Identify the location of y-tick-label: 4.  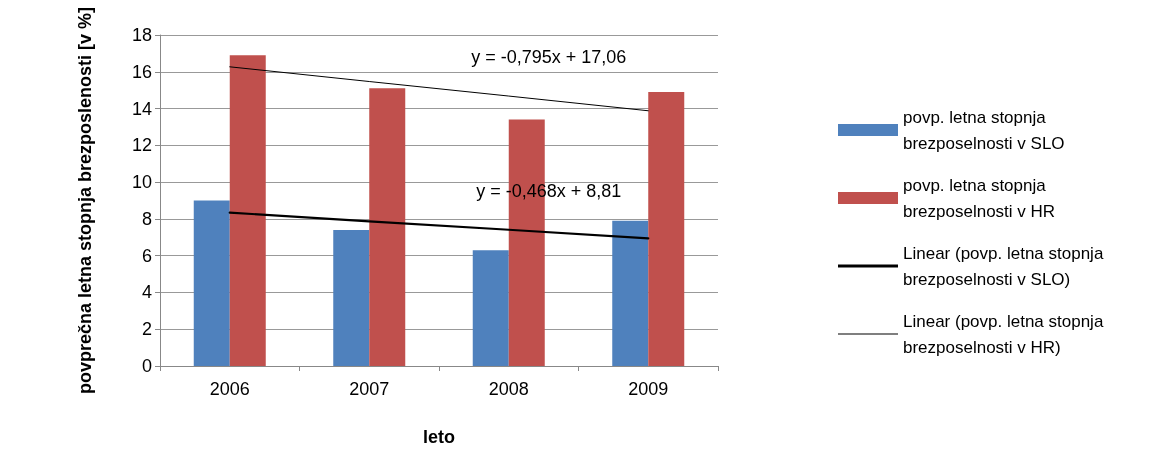
(146, 292).